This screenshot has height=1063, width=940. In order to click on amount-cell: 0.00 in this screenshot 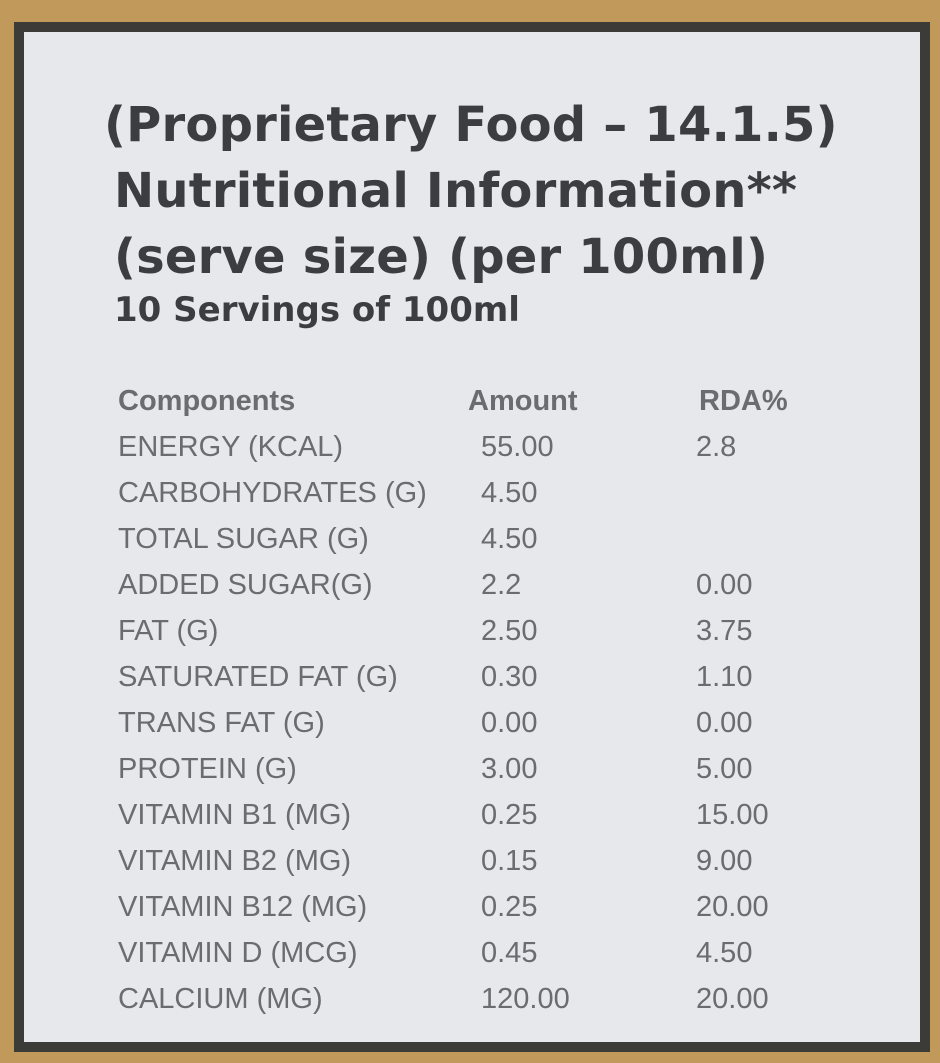, I will do `click(509, 722)`.